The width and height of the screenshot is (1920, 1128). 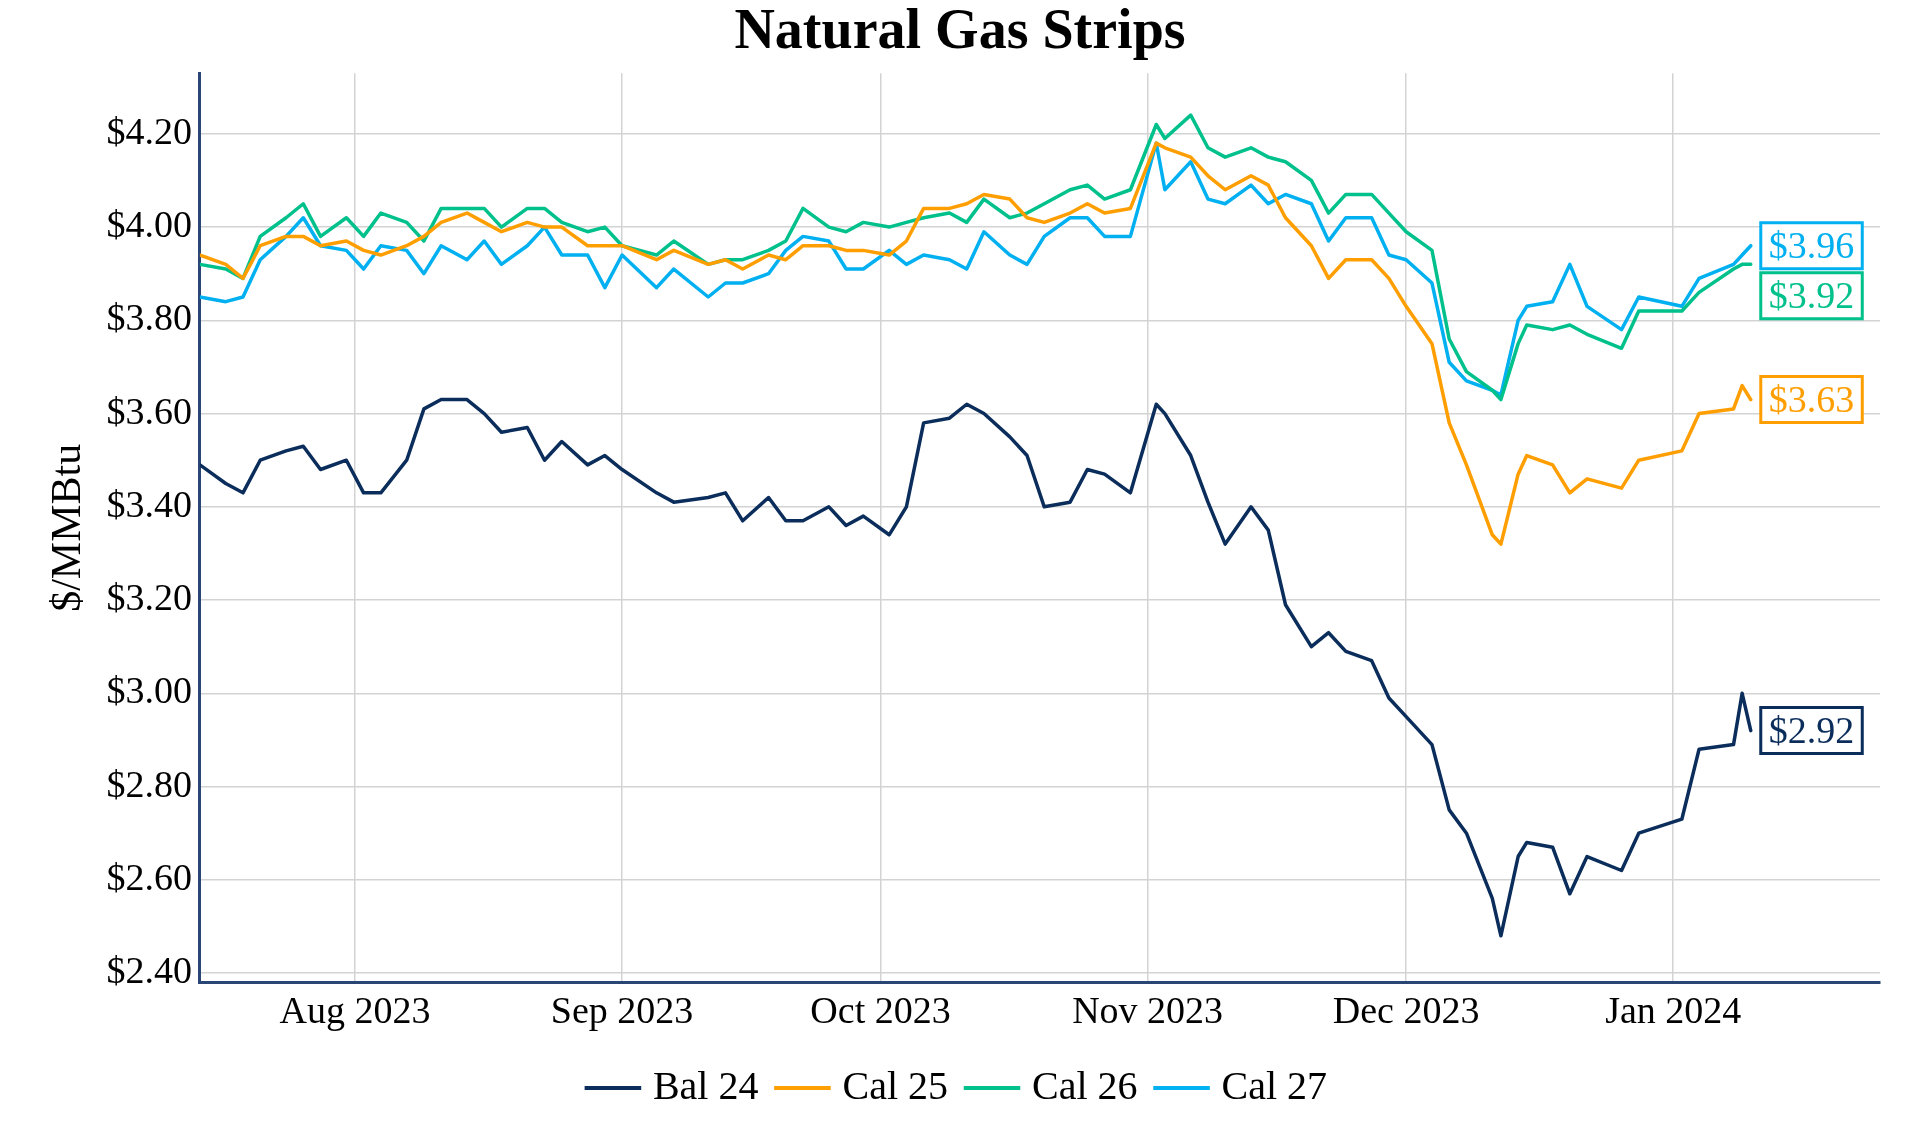 I want to click on y-axis-title: $/MMBtu, so click(x=66, y=527).